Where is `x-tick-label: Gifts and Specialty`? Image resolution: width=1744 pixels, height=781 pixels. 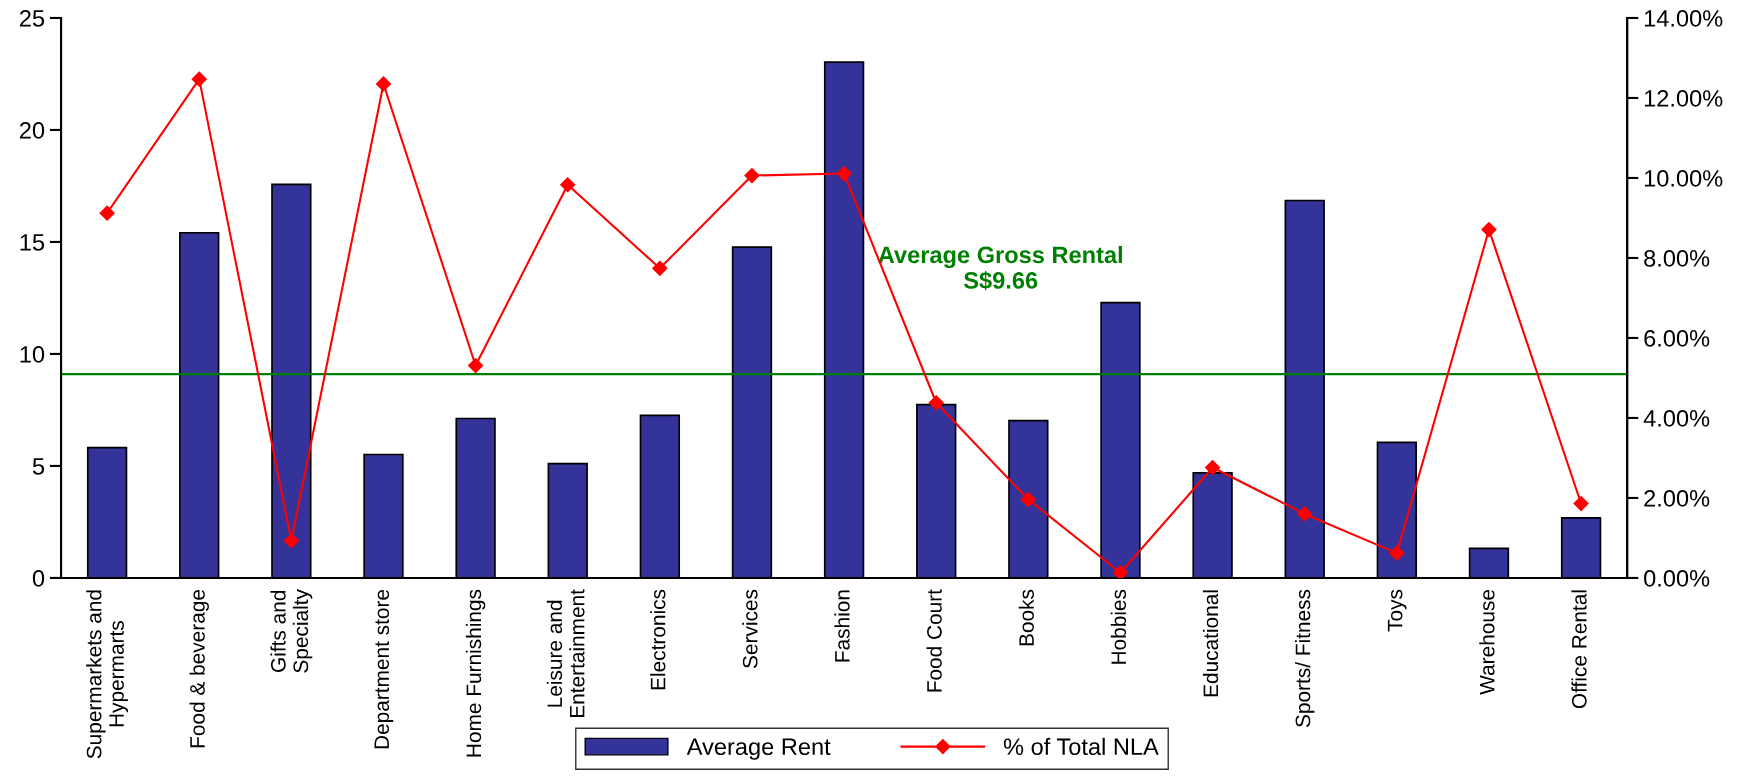
x-tick-label: Gifts and Specialty is located at coordinates (291, 631).